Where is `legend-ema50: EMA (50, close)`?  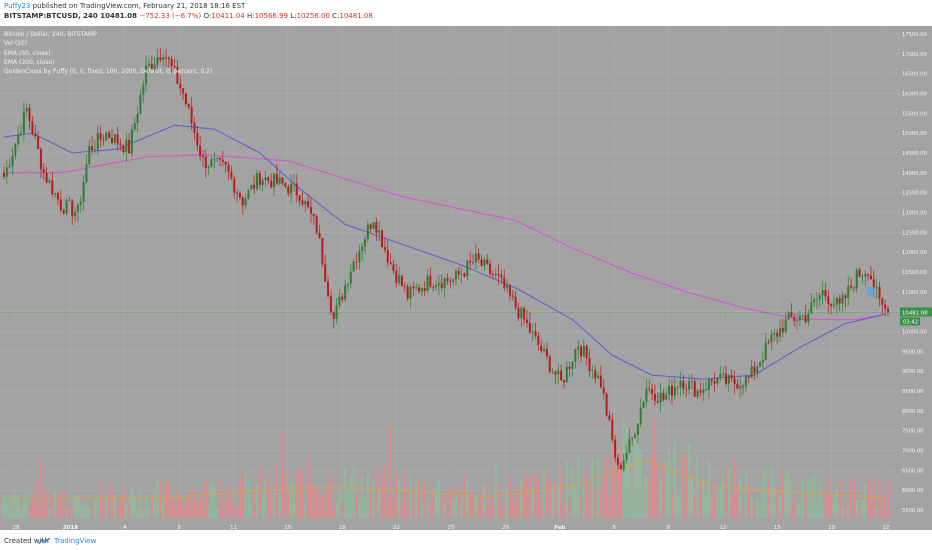
legend-ema50: EMA (50, close) is located at coordinates (27, 53).